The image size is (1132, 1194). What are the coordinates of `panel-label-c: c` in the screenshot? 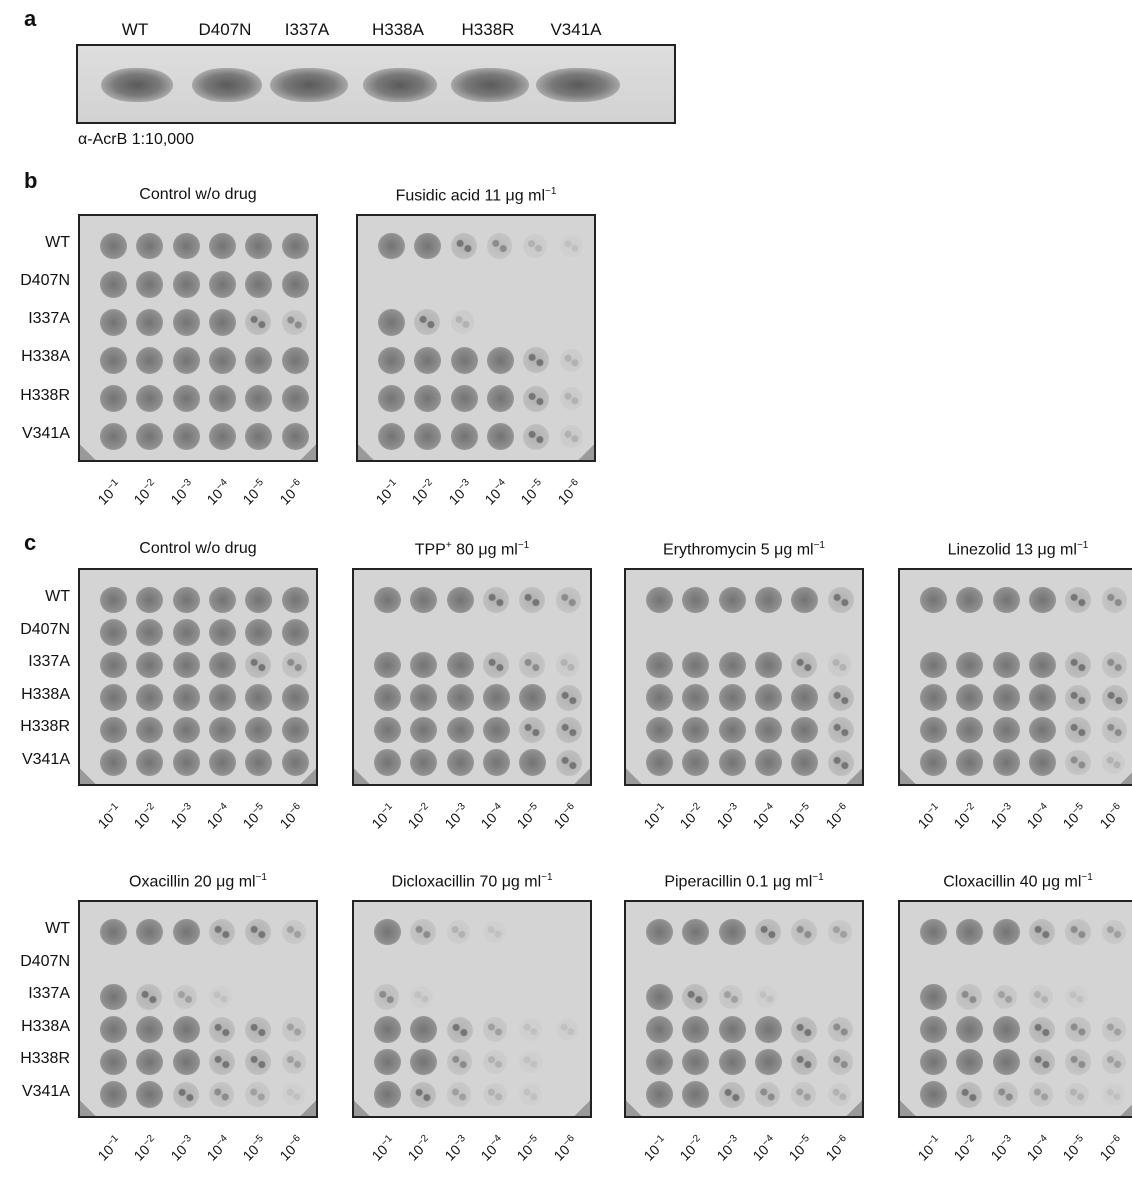 It's located at (30, 542).